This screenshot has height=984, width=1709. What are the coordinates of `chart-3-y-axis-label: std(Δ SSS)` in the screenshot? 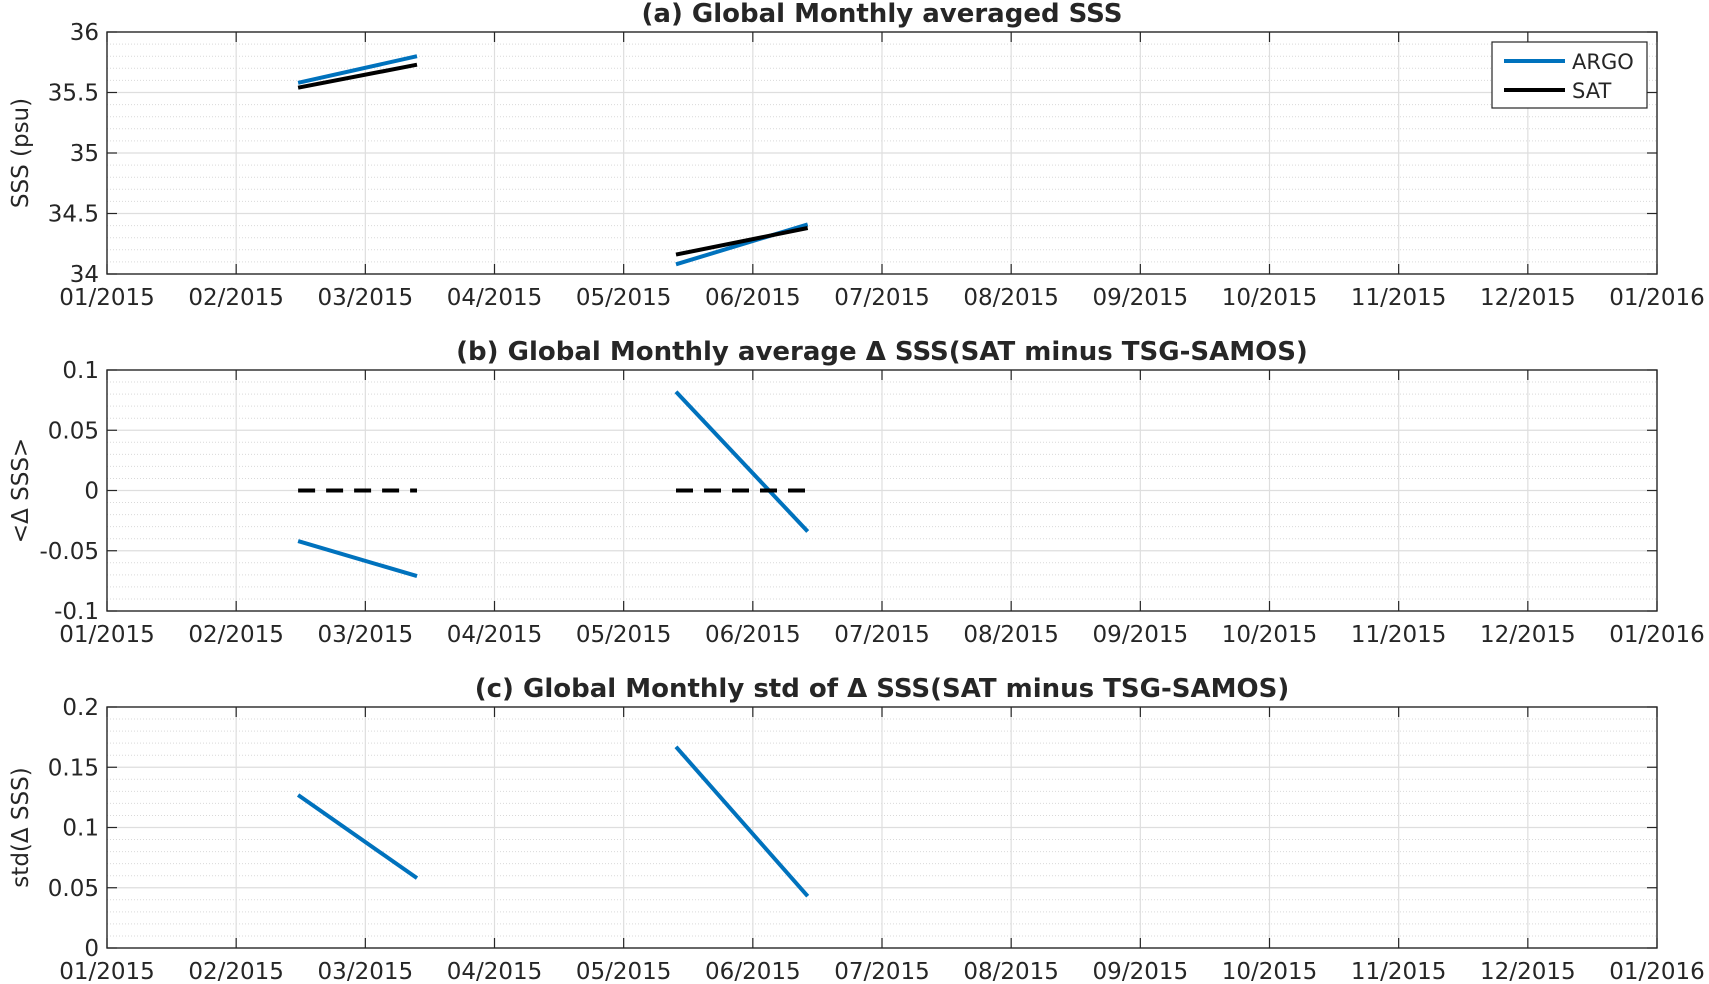 It's located at (21, 827).